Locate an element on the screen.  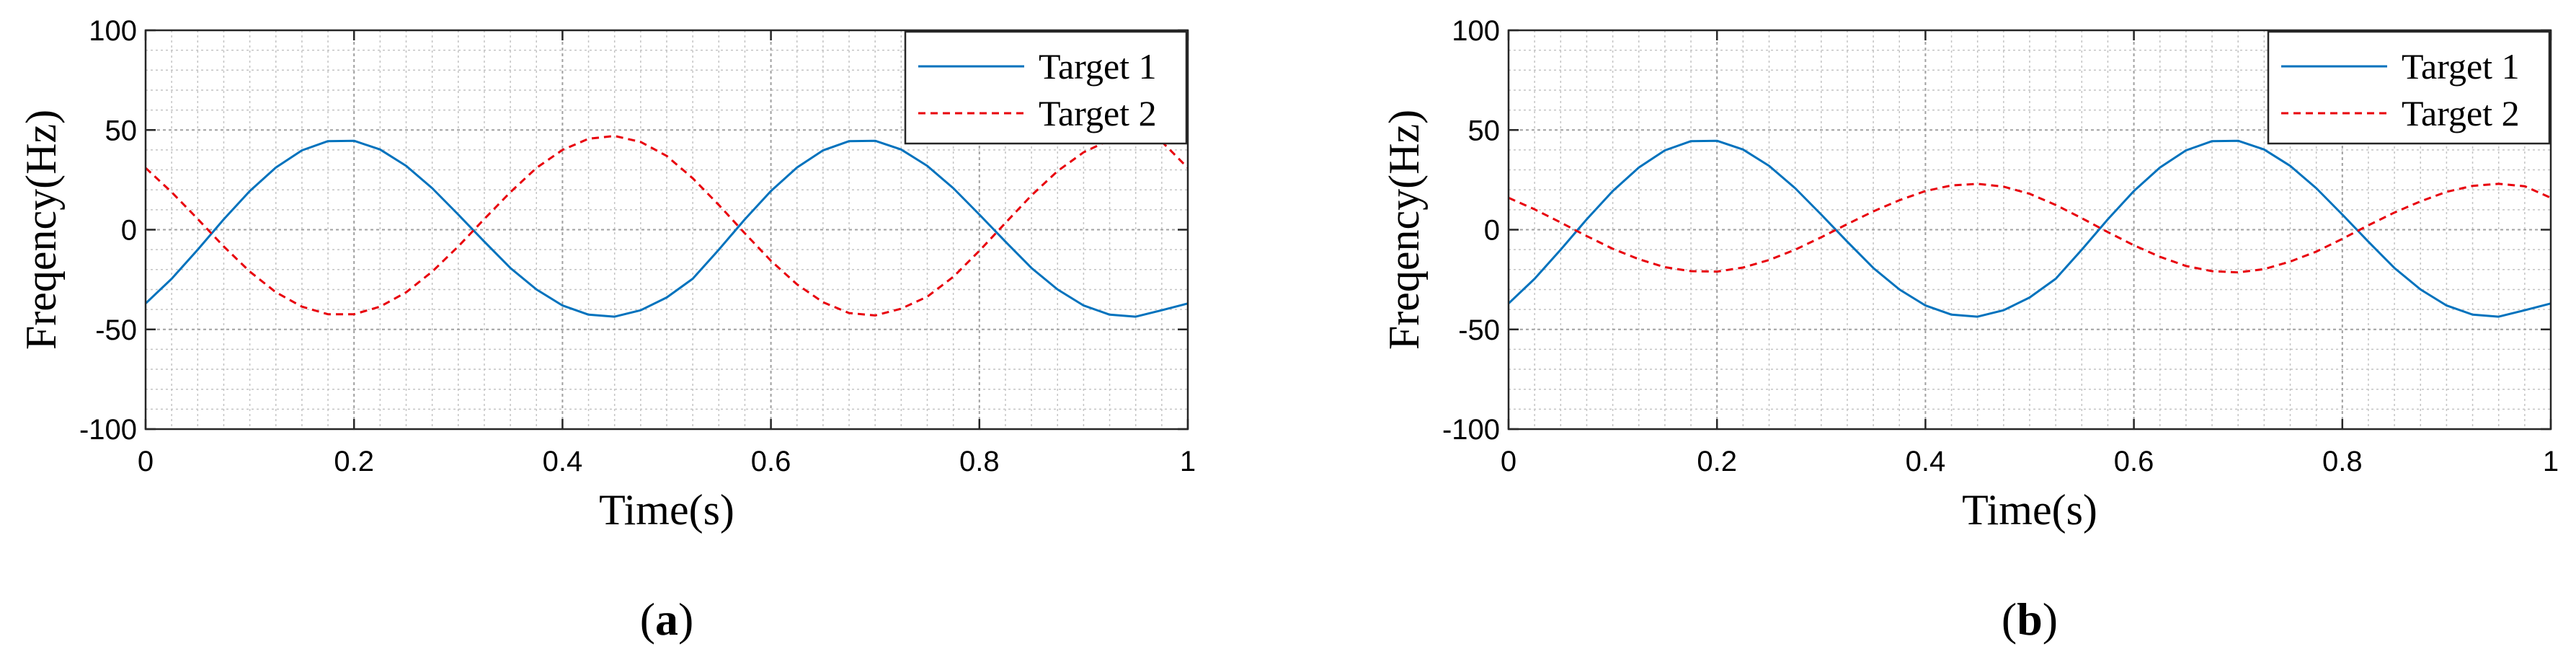
panel-caption: (a) is located at coordinates (667, 619).